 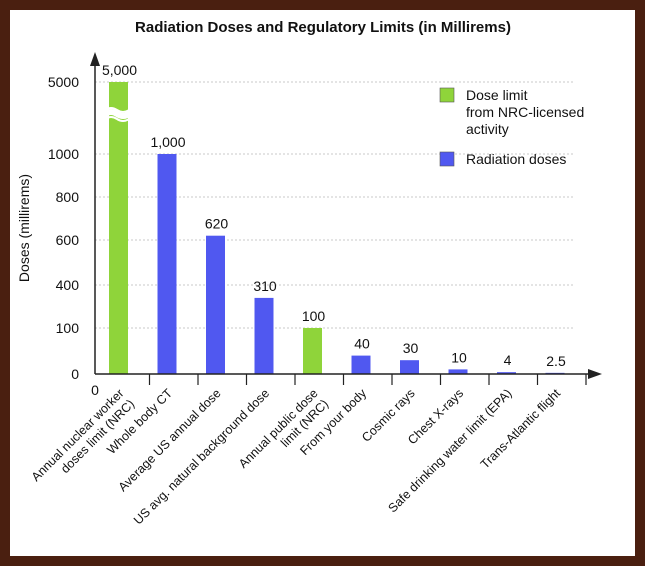 What do you see at coordinates (123, 114) in the screenshot?
I see `axis-break` at bounding box center [123, 114].